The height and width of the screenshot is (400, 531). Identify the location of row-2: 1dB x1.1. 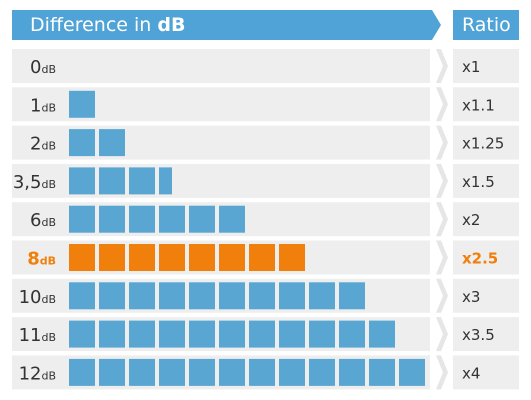
(265, 104).